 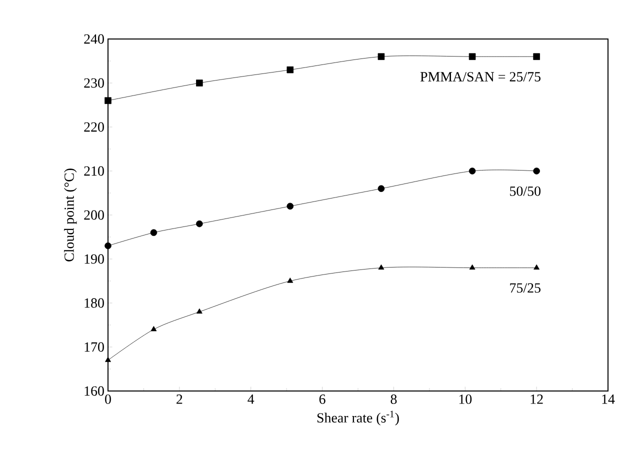 What do you see at coordinates (322, 399) in the screenshot?
I see `x-tick-label: 6` at bounding box center [322, 399].